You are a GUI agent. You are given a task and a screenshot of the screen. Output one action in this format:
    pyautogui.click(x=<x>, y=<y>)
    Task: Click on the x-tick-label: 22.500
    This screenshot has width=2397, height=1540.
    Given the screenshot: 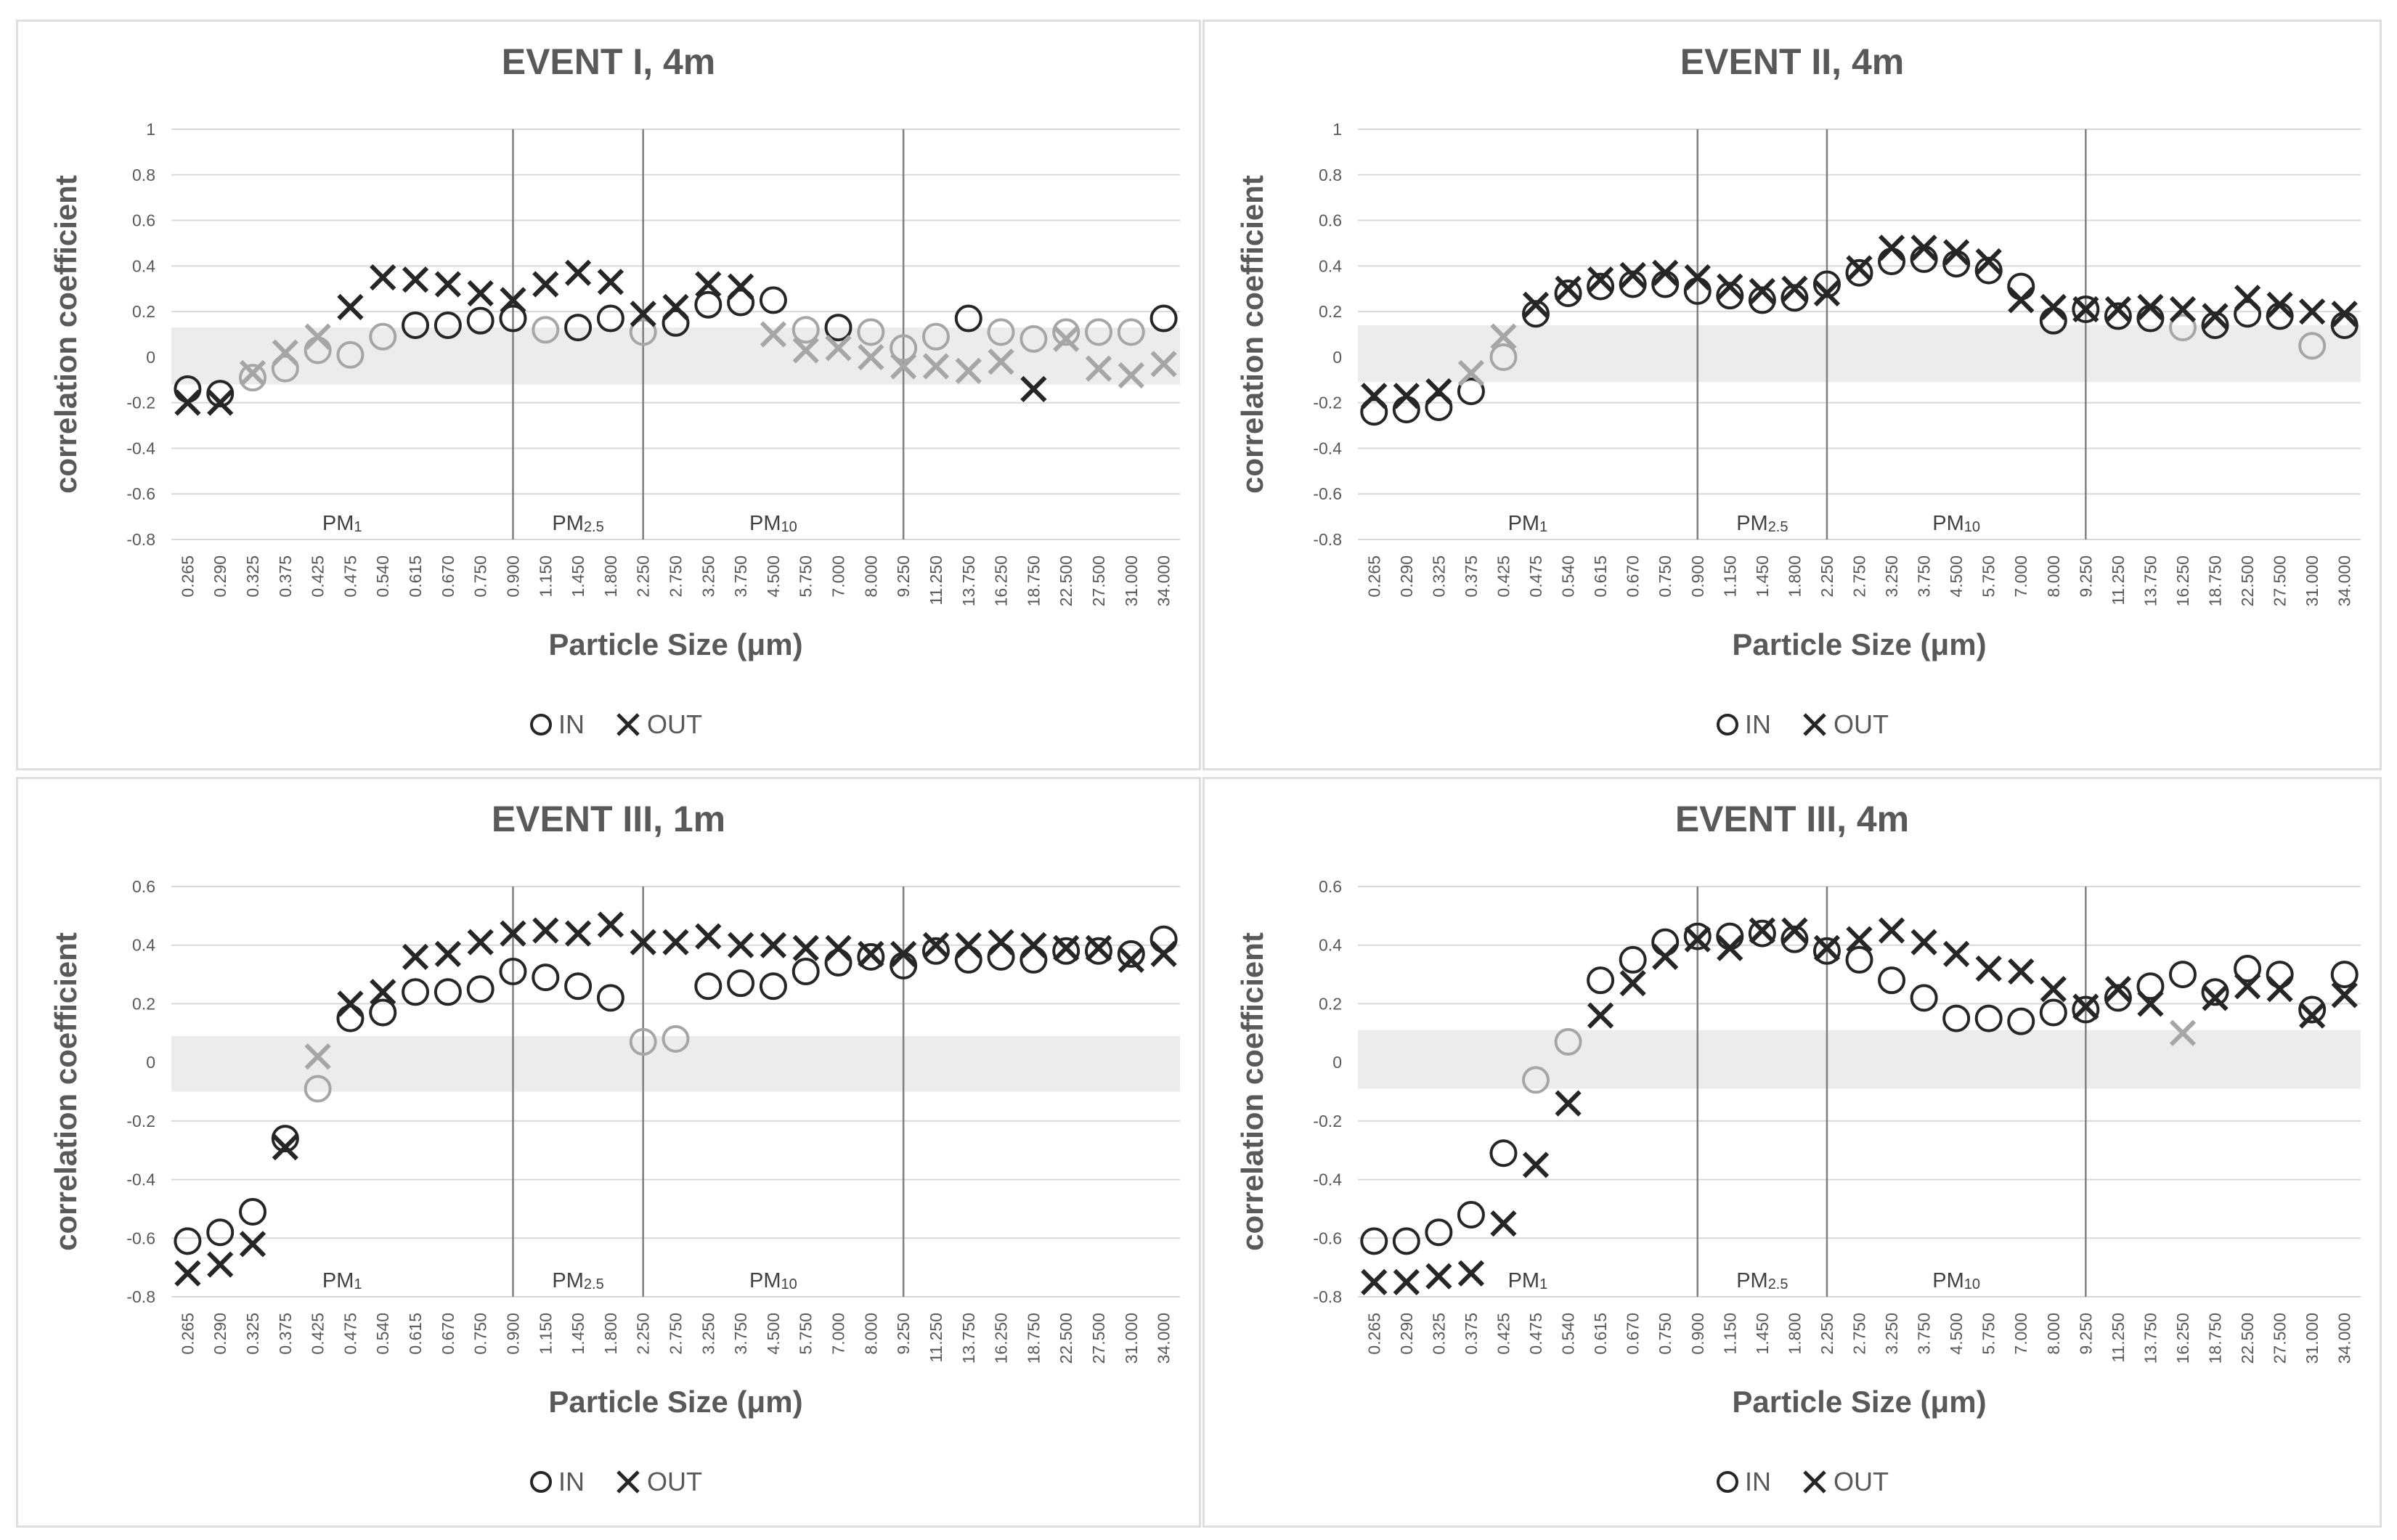 What is the action you would take?
    pyautogui.click(x=2247, y=580)
    